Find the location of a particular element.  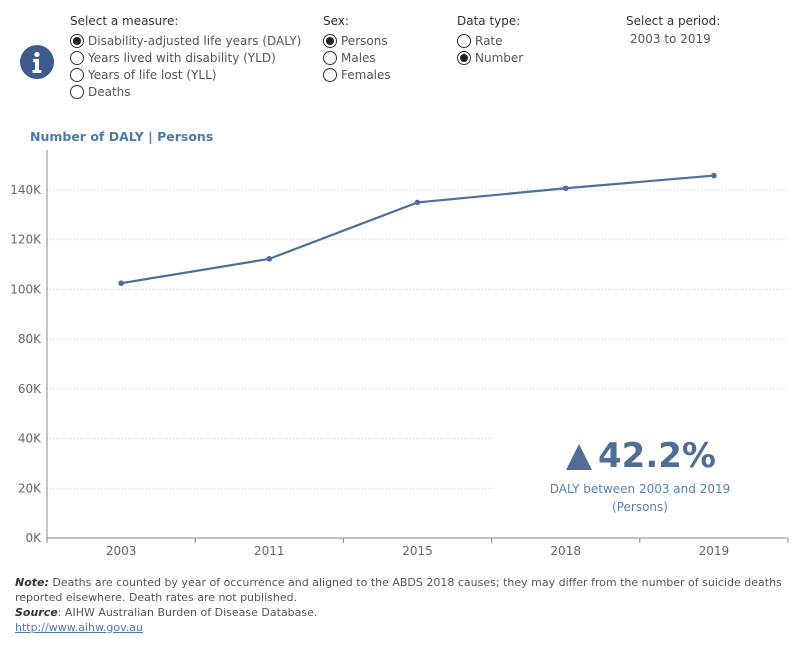

data-type-option-label: Rate is located at coordinates (489, 40).